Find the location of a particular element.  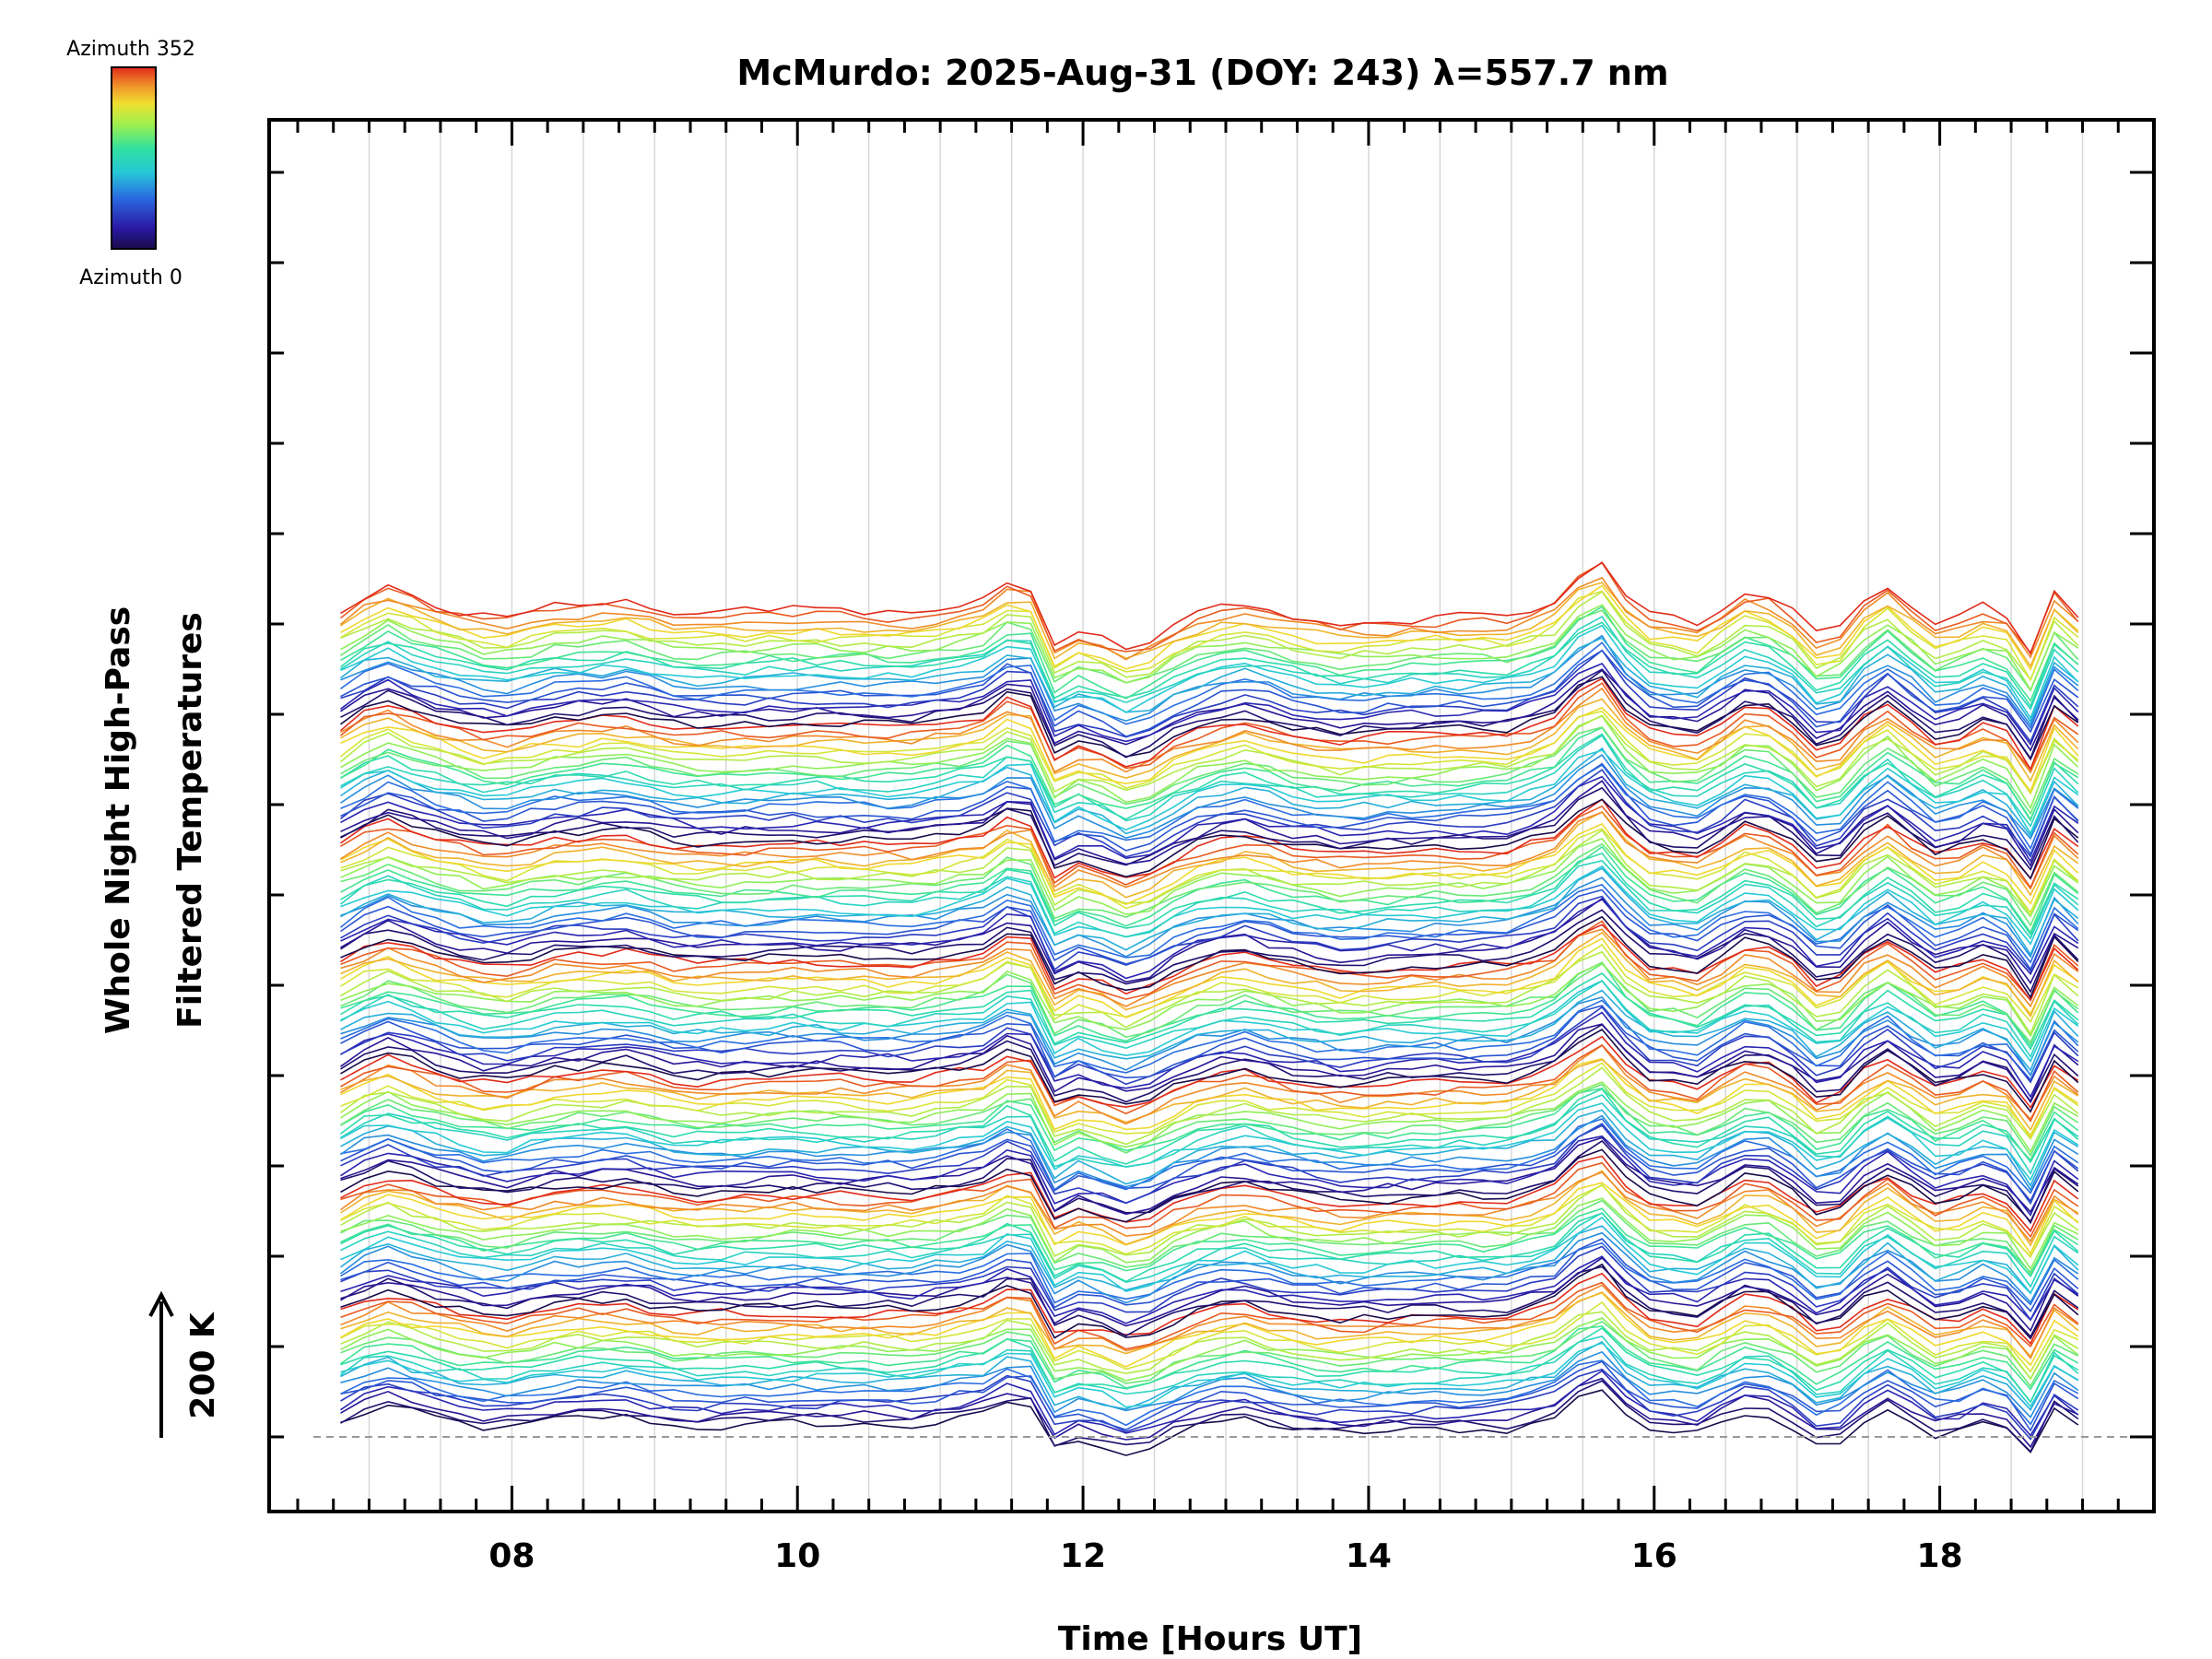

x-tick-label: 16 is located at coordinates (1654, 1556).